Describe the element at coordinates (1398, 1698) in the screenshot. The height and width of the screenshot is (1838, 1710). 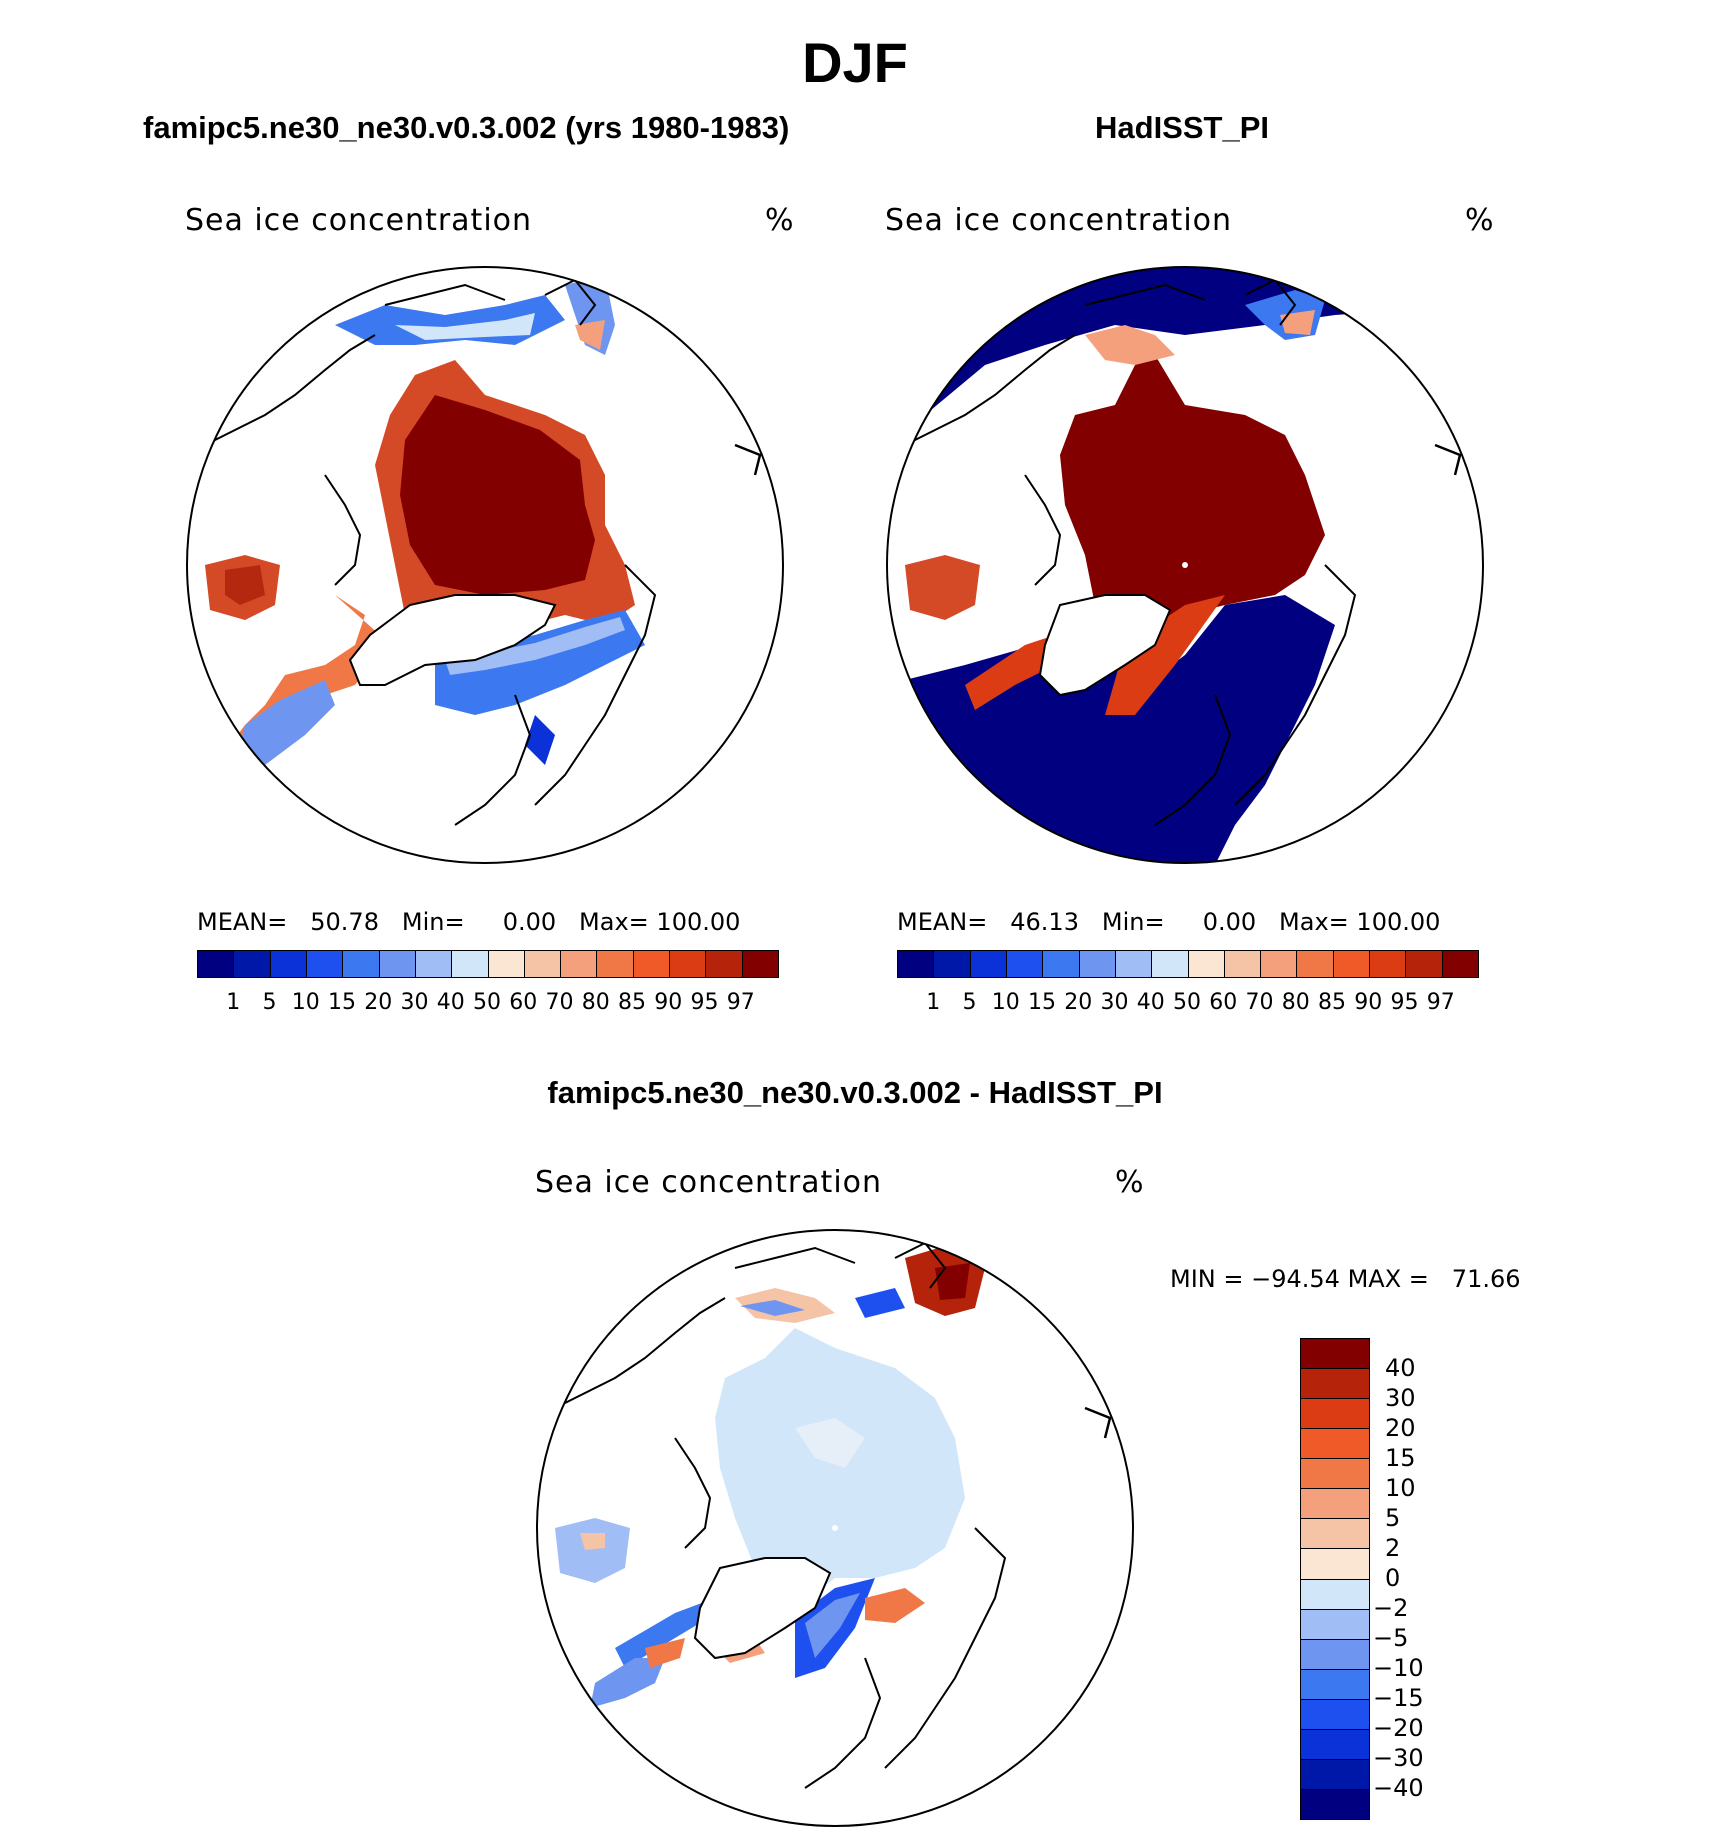
I see `diff-colorbar-tick-label: −15` at that location.